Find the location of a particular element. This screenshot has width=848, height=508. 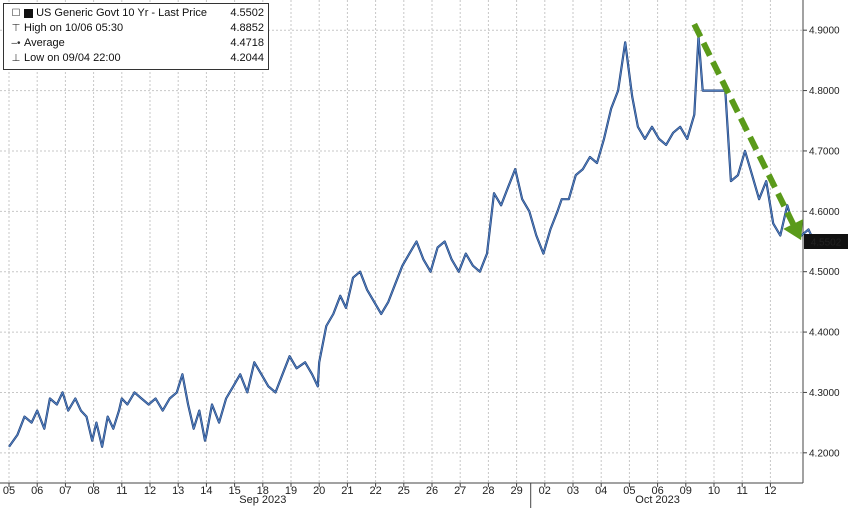

last-price-tag-label: 4.5502 is located at coordinates (826, 243).